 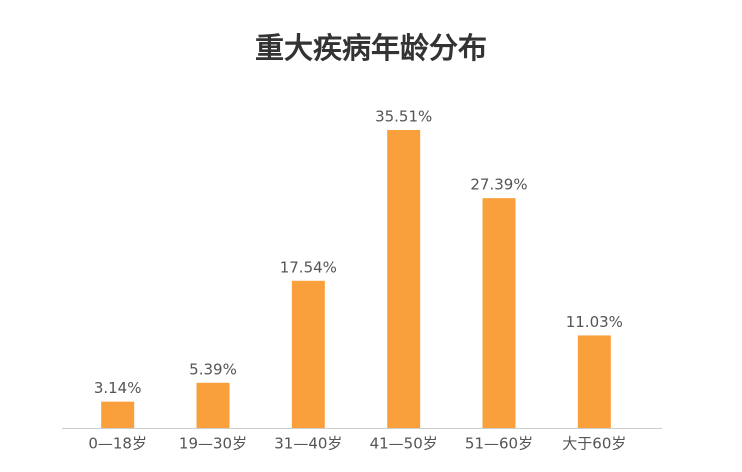 I want to click on x-tick-label: 大于60岁, so click(x=594, y=444).